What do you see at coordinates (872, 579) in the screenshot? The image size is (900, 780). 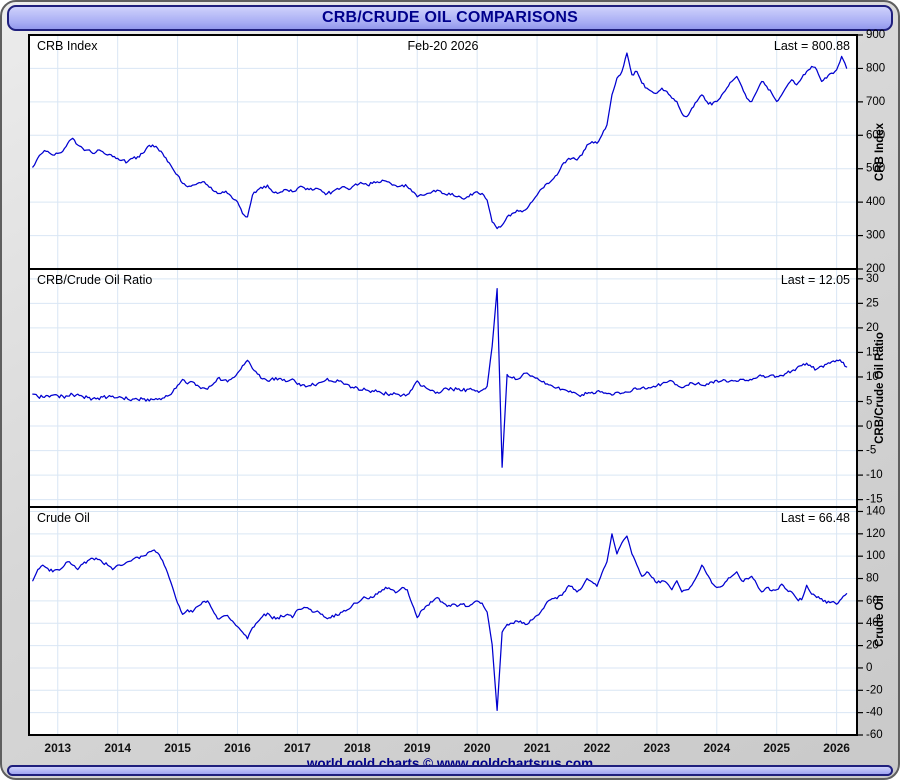 I see `y-tick-label: 80` at bounding box center [872, 579].